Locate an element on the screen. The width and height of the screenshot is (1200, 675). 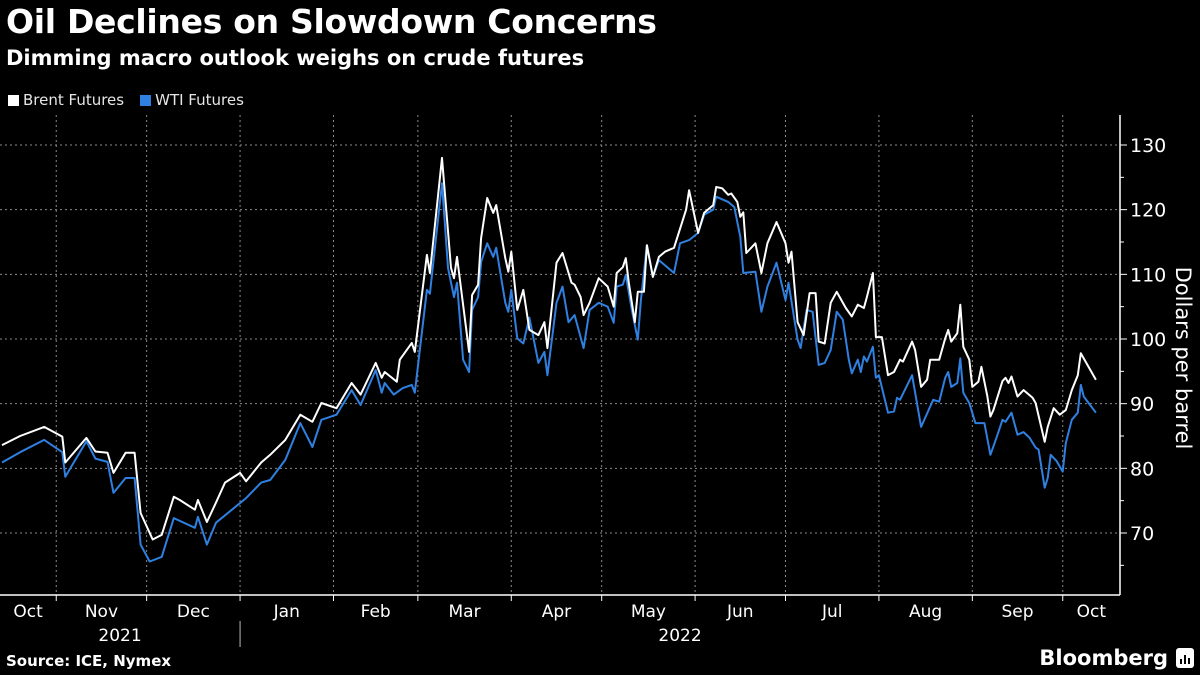
y-tick-label: 90 is located at coordinates (1142, 405).